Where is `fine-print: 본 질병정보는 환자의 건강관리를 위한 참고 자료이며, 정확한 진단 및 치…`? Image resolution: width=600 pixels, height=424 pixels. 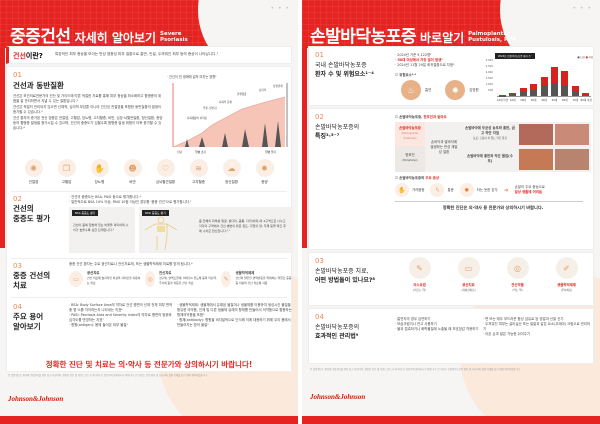
fine-print: 본 질병정보는 환자의 건강관리를 위한 참고 자료이며, 정확한 진단 및 치… is located at coordinates (108, 375).